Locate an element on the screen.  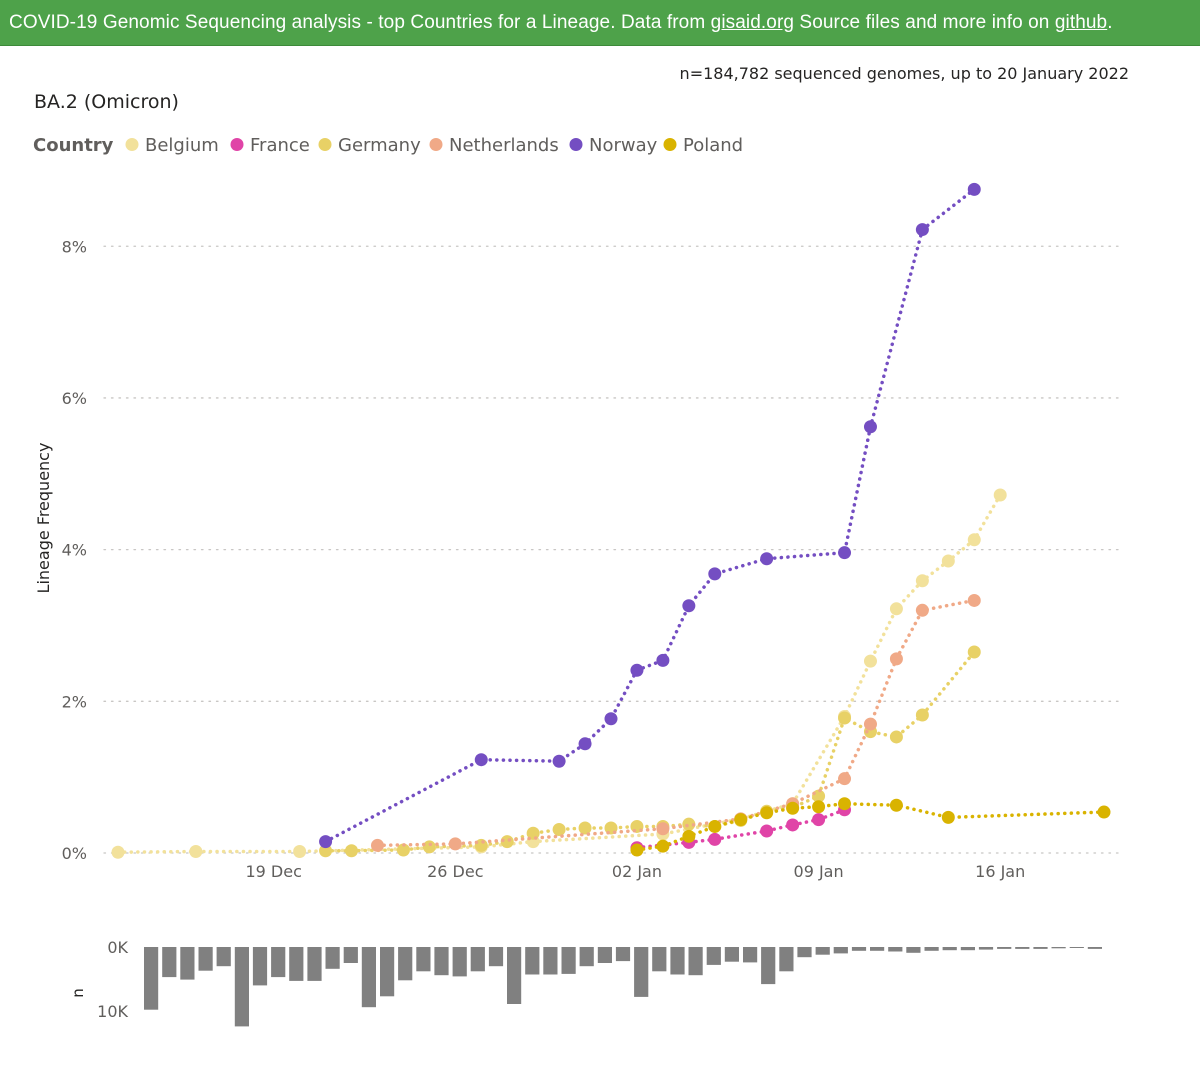
legend-item: France is located at coordinates (270, 145).